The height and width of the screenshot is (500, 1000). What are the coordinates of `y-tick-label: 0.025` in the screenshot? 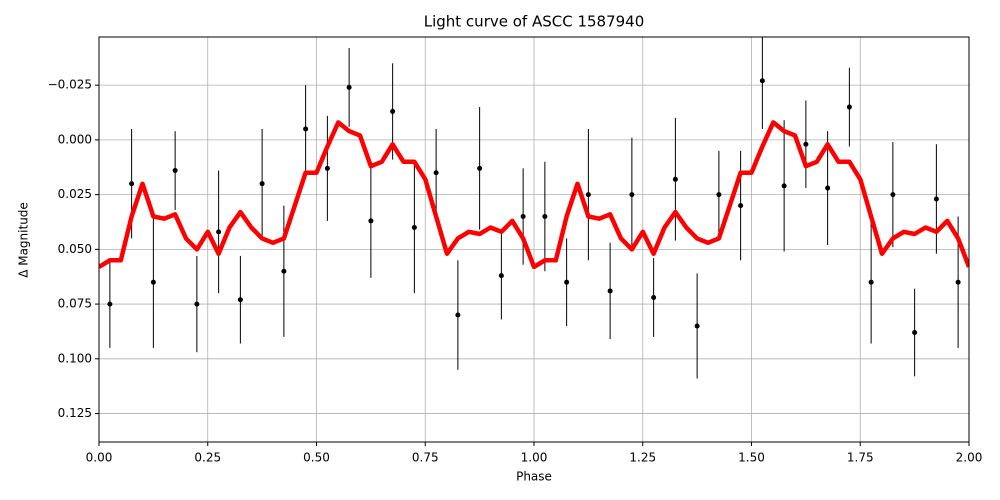 It's located at (75, 194).